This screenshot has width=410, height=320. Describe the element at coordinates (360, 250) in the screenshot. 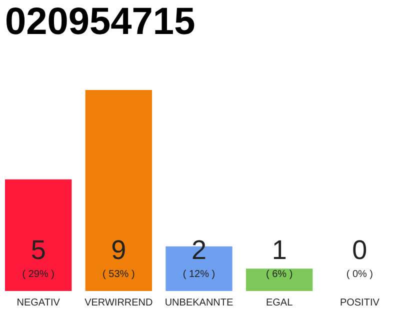

I see `data-label: 0` at that location.